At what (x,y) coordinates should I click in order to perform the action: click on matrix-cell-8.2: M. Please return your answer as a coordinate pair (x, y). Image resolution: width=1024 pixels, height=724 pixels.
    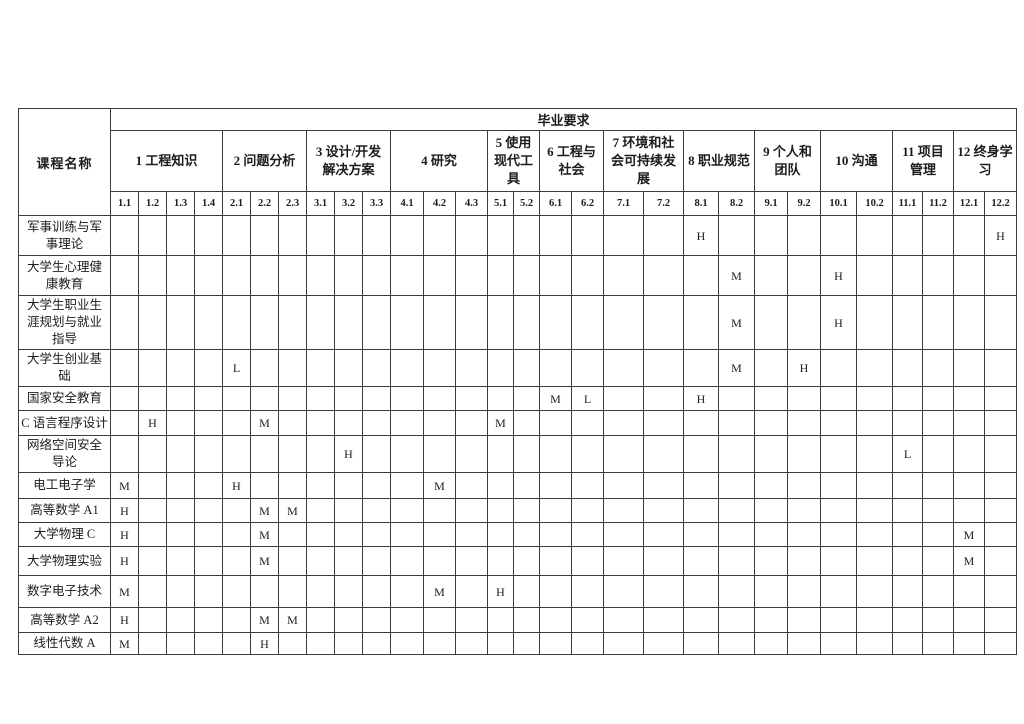
    Looking at the image, I should click on (736, 368).